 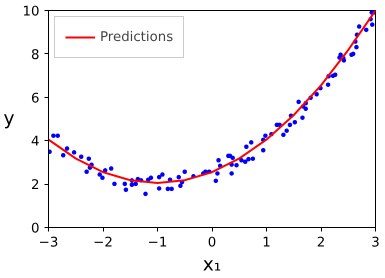 I want to click on legend-label: Predictions, so click(x=137, y=37).